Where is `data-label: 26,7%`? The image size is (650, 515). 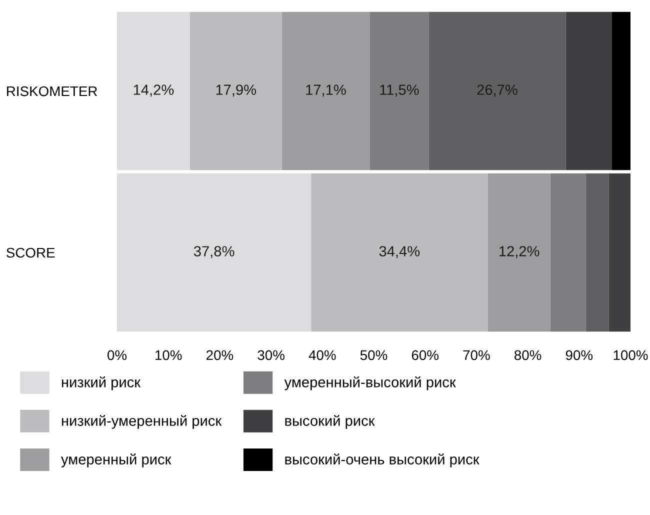 data-label: 26,7% is located at coordinates (497, 90).